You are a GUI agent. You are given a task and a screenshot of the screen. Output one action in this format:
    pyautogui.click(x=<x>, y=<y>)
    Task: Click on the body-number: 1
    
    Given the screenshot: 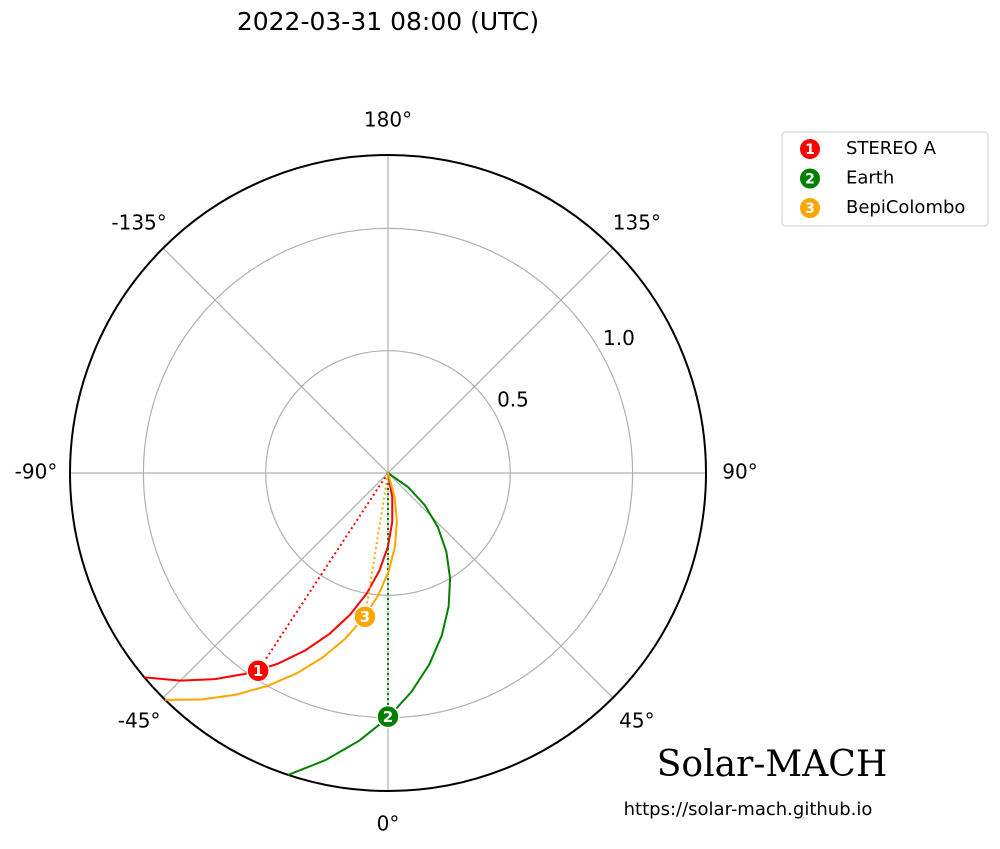 What is the action you would take?
    pyautogui.click(x=258, y=671)
    